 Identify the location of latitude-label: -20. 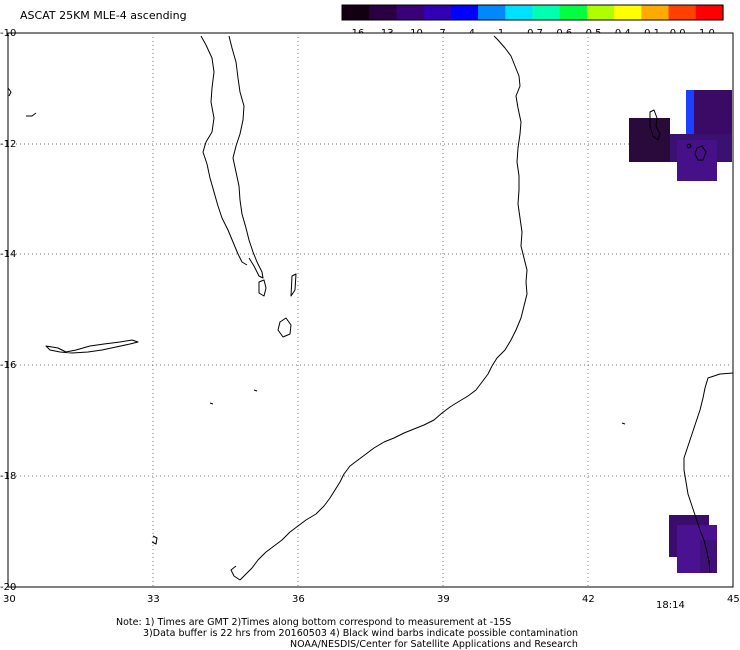
(8, 587).